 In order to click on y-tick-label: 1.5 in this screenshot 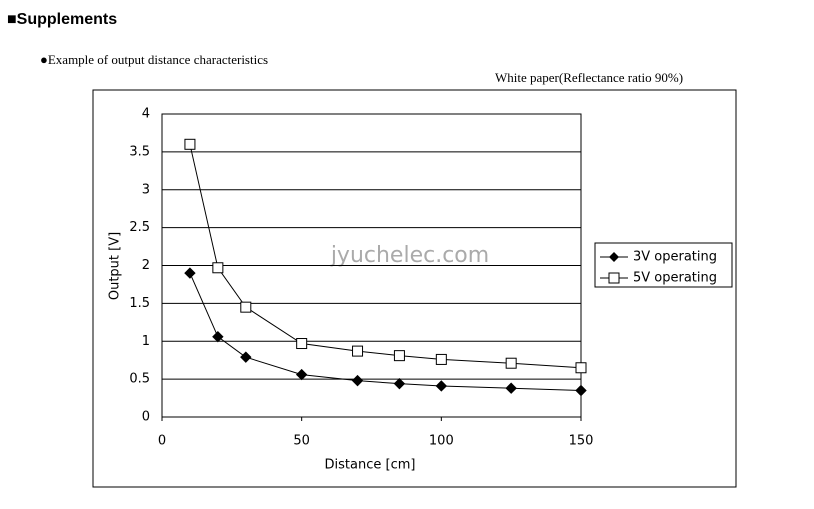, I will do `click(139, 303)`.